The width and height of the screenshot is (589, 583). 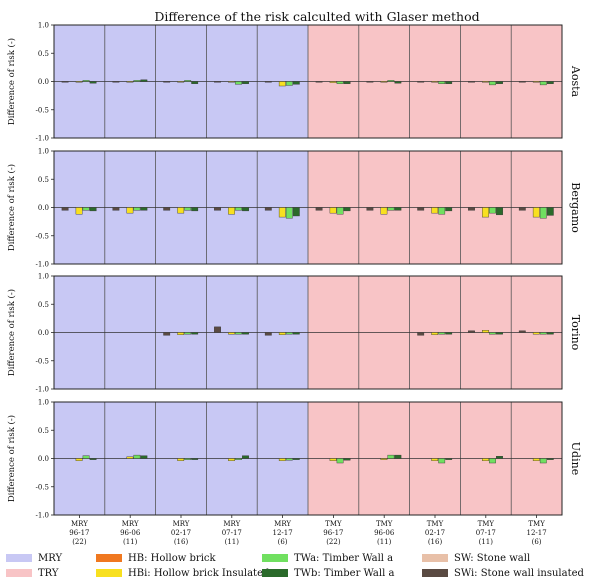 What do you see at coordinates (537, 533) in the screenshot?
I see `x-tick-period: 12-17` at bounding box center [537, 533].